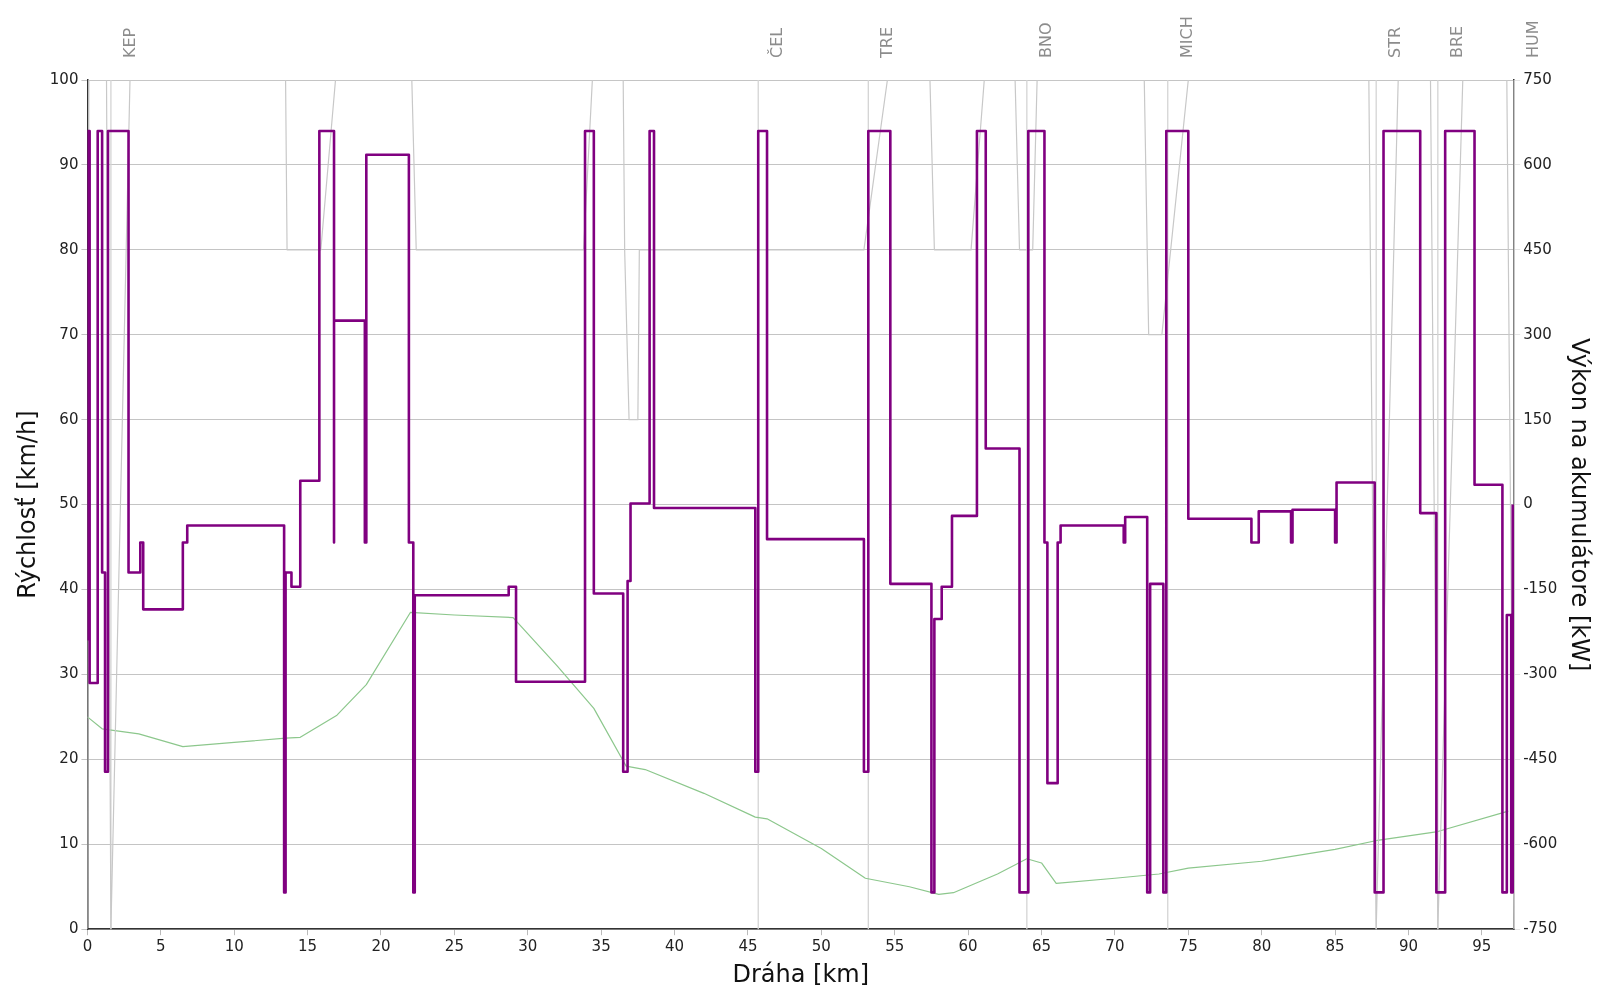 This screenshot has width=1607, height=996. Describe the element at coordinates (968, 946) in the screenshot. I see `x-tick-label: 60` at that location.